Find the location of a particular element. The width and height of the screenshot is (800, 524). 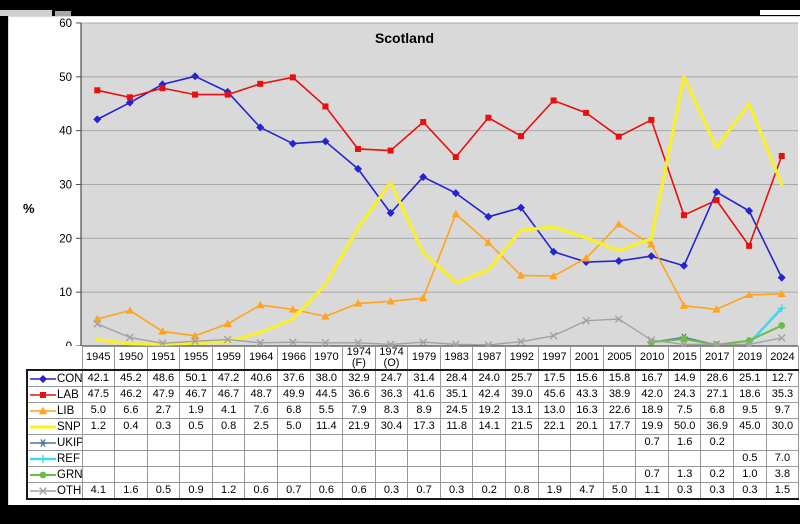

legend-cell-GRN: GRN is located at coordinates (54, 474).